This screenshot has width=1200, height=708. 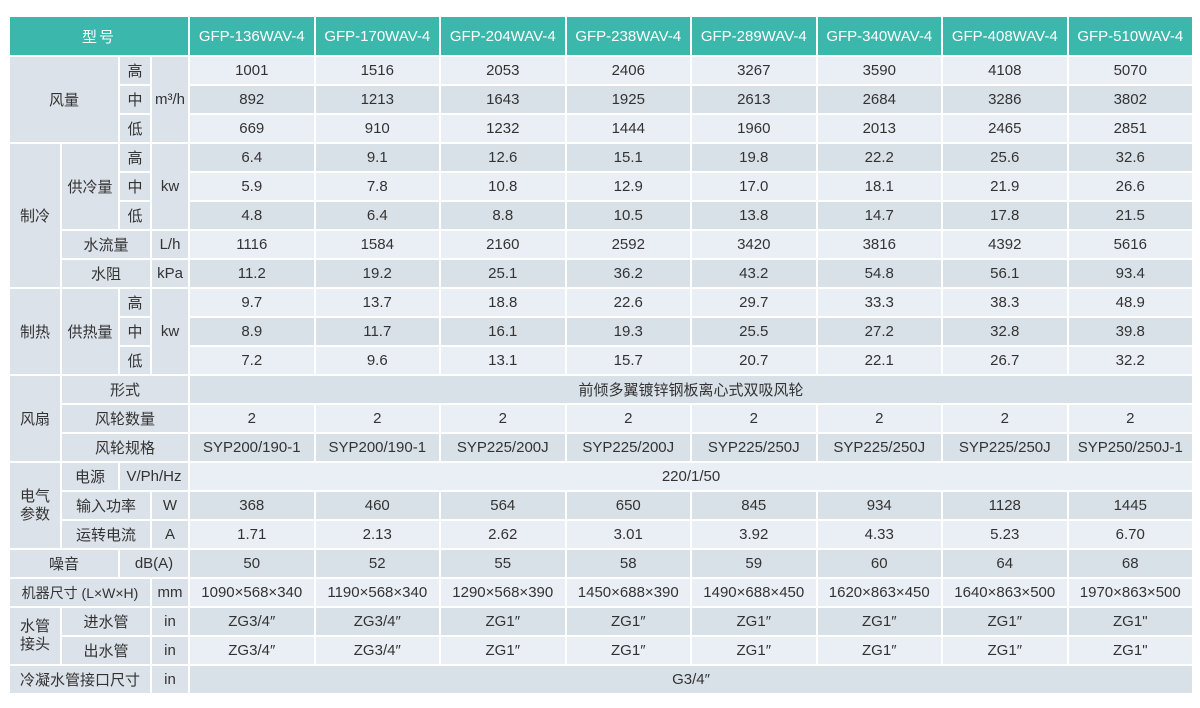 I want to click on running-current-label: 运转电流, so click(x=106, y=534).